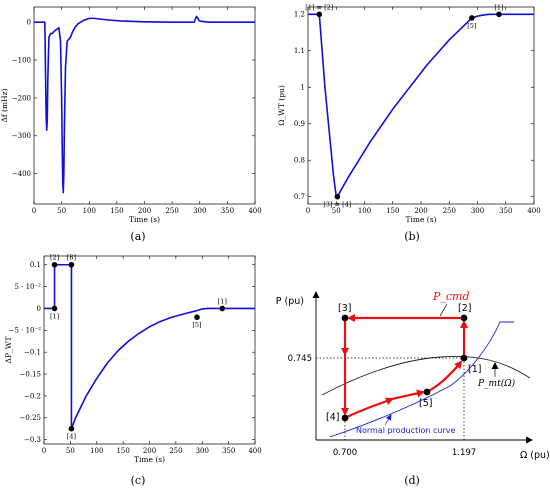  I want to click on b-ytick-label: 1.2, so click(299, 15).